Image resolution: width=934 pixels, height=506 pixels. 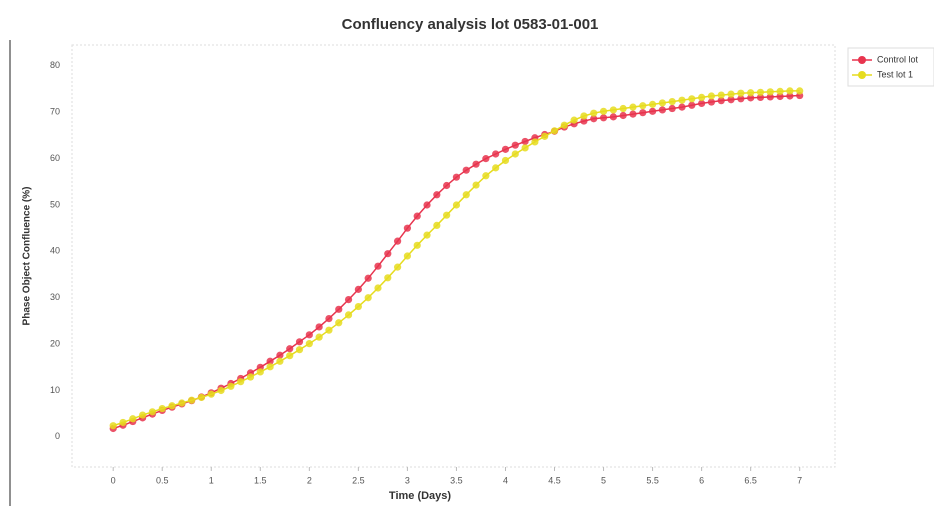 What do you see at coordinates (55, 297) in the screenshot?
I see `y-tick-label: 30` at bounding box center [55, 297].